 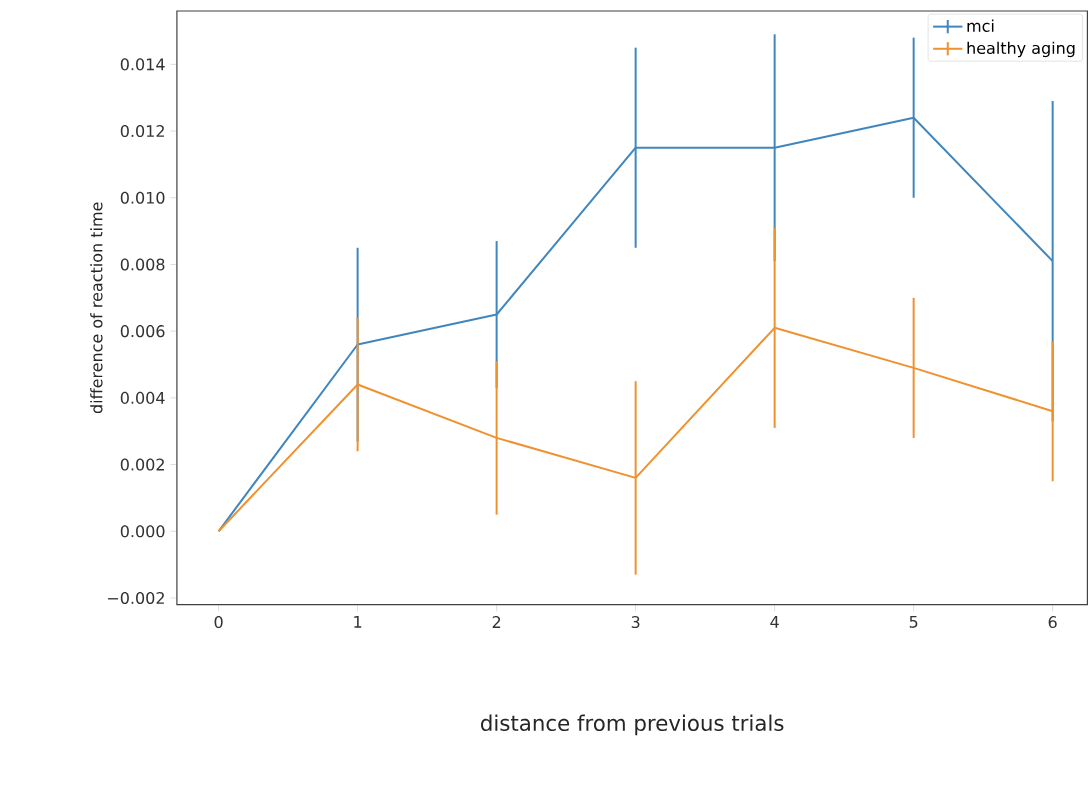 What do you see at coordinates (142, 531) in the screenshot?
I see `y-tick-label: 0.000` at bounding box center [142, 531].